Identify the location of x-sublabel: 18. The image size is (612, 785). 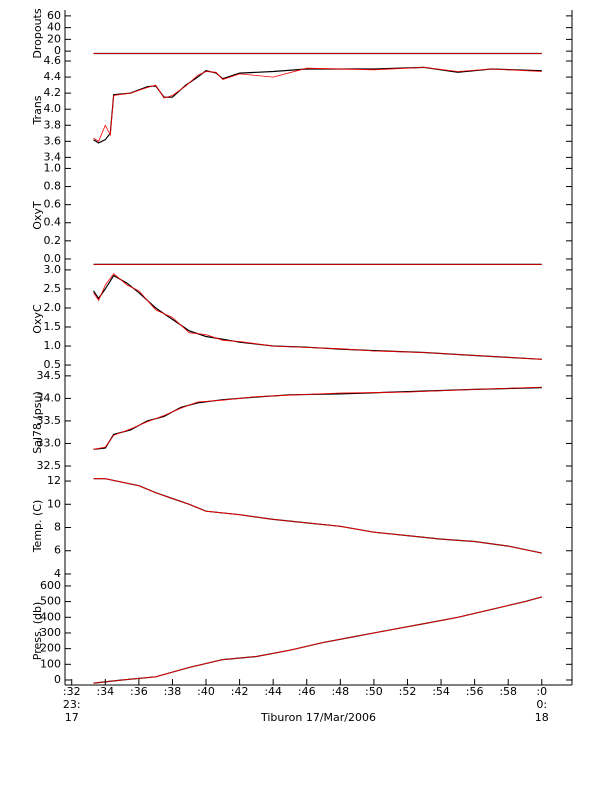
(542, 717).